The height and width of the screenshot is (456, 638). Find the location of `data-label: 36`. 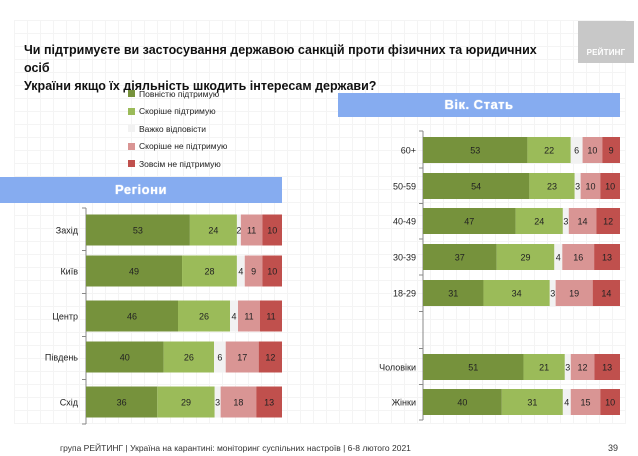

data-label: 36 is located at coordinates (122, 403).